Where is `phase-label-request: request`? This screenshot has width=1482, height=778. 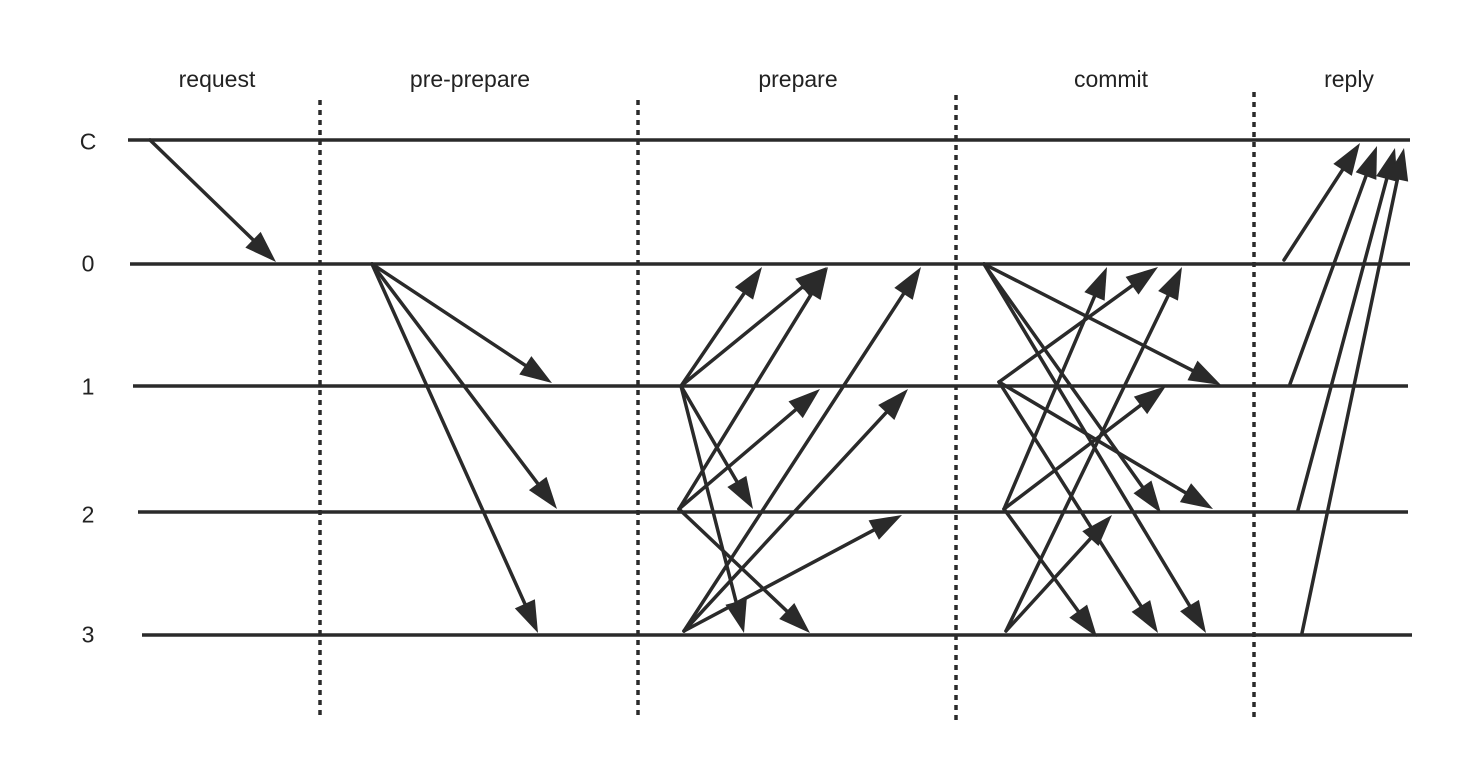 phase-label-request: request is located at coordinates (217, 79).